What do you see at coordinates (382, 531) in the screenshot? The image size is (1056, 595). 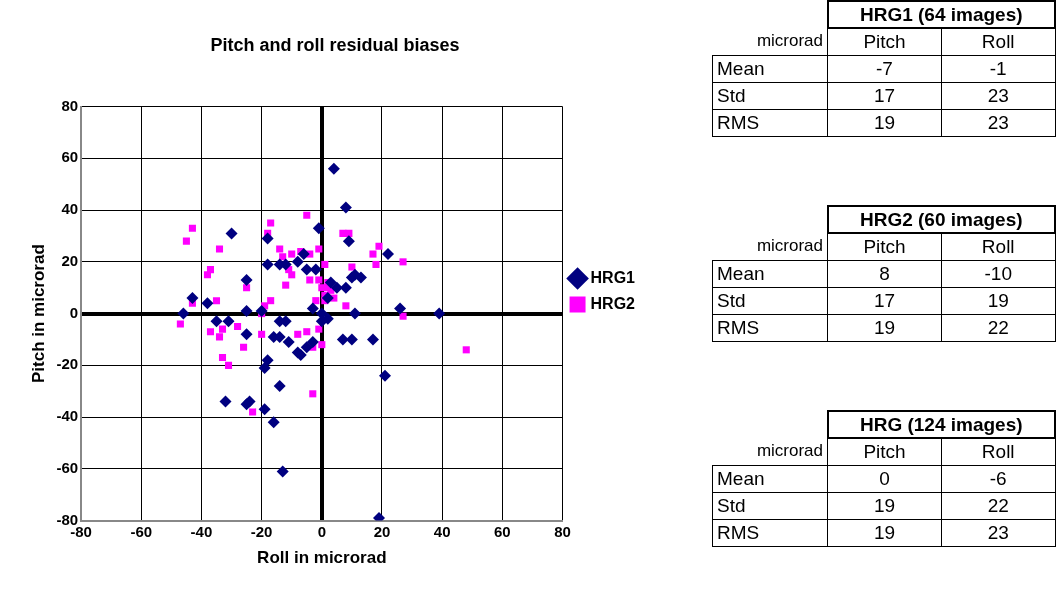 I see `x-tick-label: 20` at bounding box center [382, 531].